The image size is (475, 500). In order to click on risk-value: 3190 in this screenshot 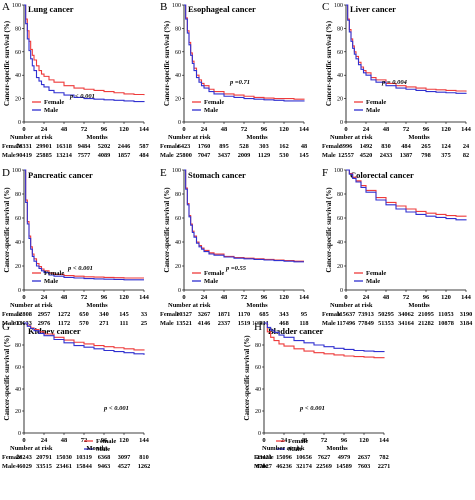, I will do `click(466, 314)`.